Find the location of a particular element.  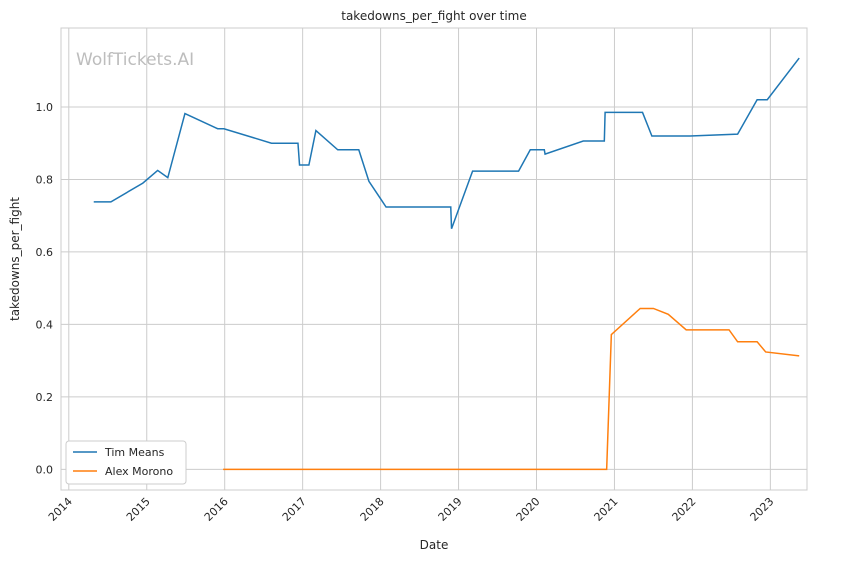

legend-label-alex-morono: Alex Morono is located at coordinates (139, 471).